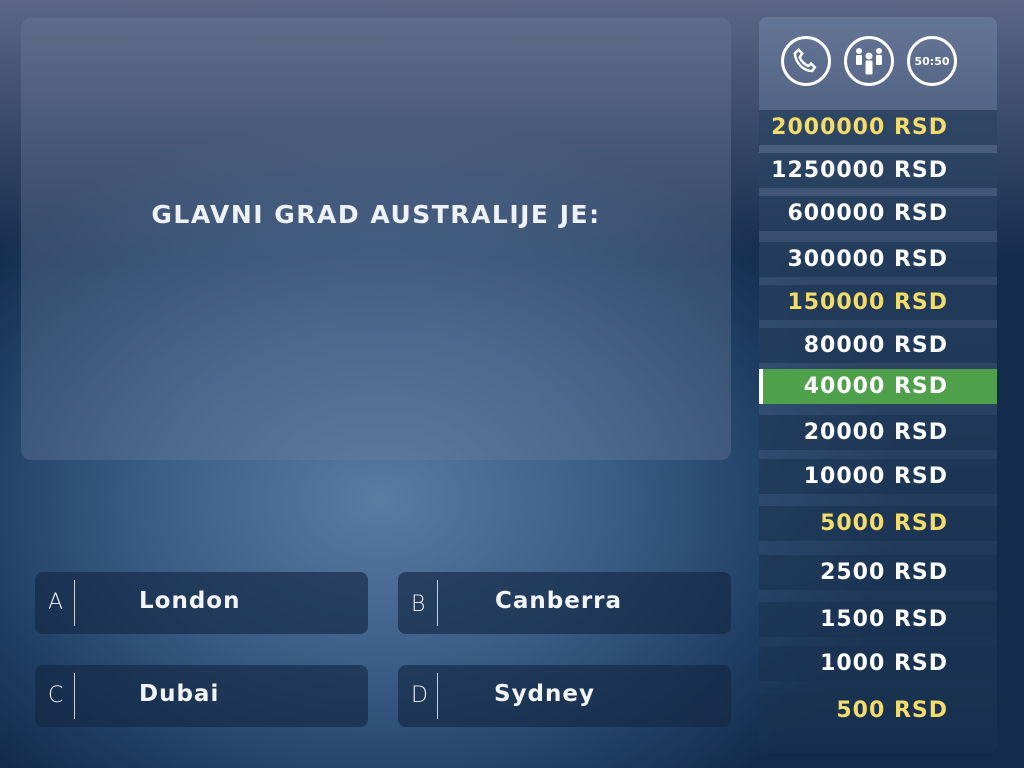 Image resolution: width=1024 pixels, height=768 pixels. Describe the element at coordinates (878, 523) in the screenshot. I see `prize-row: 5000 RSD` at that location.